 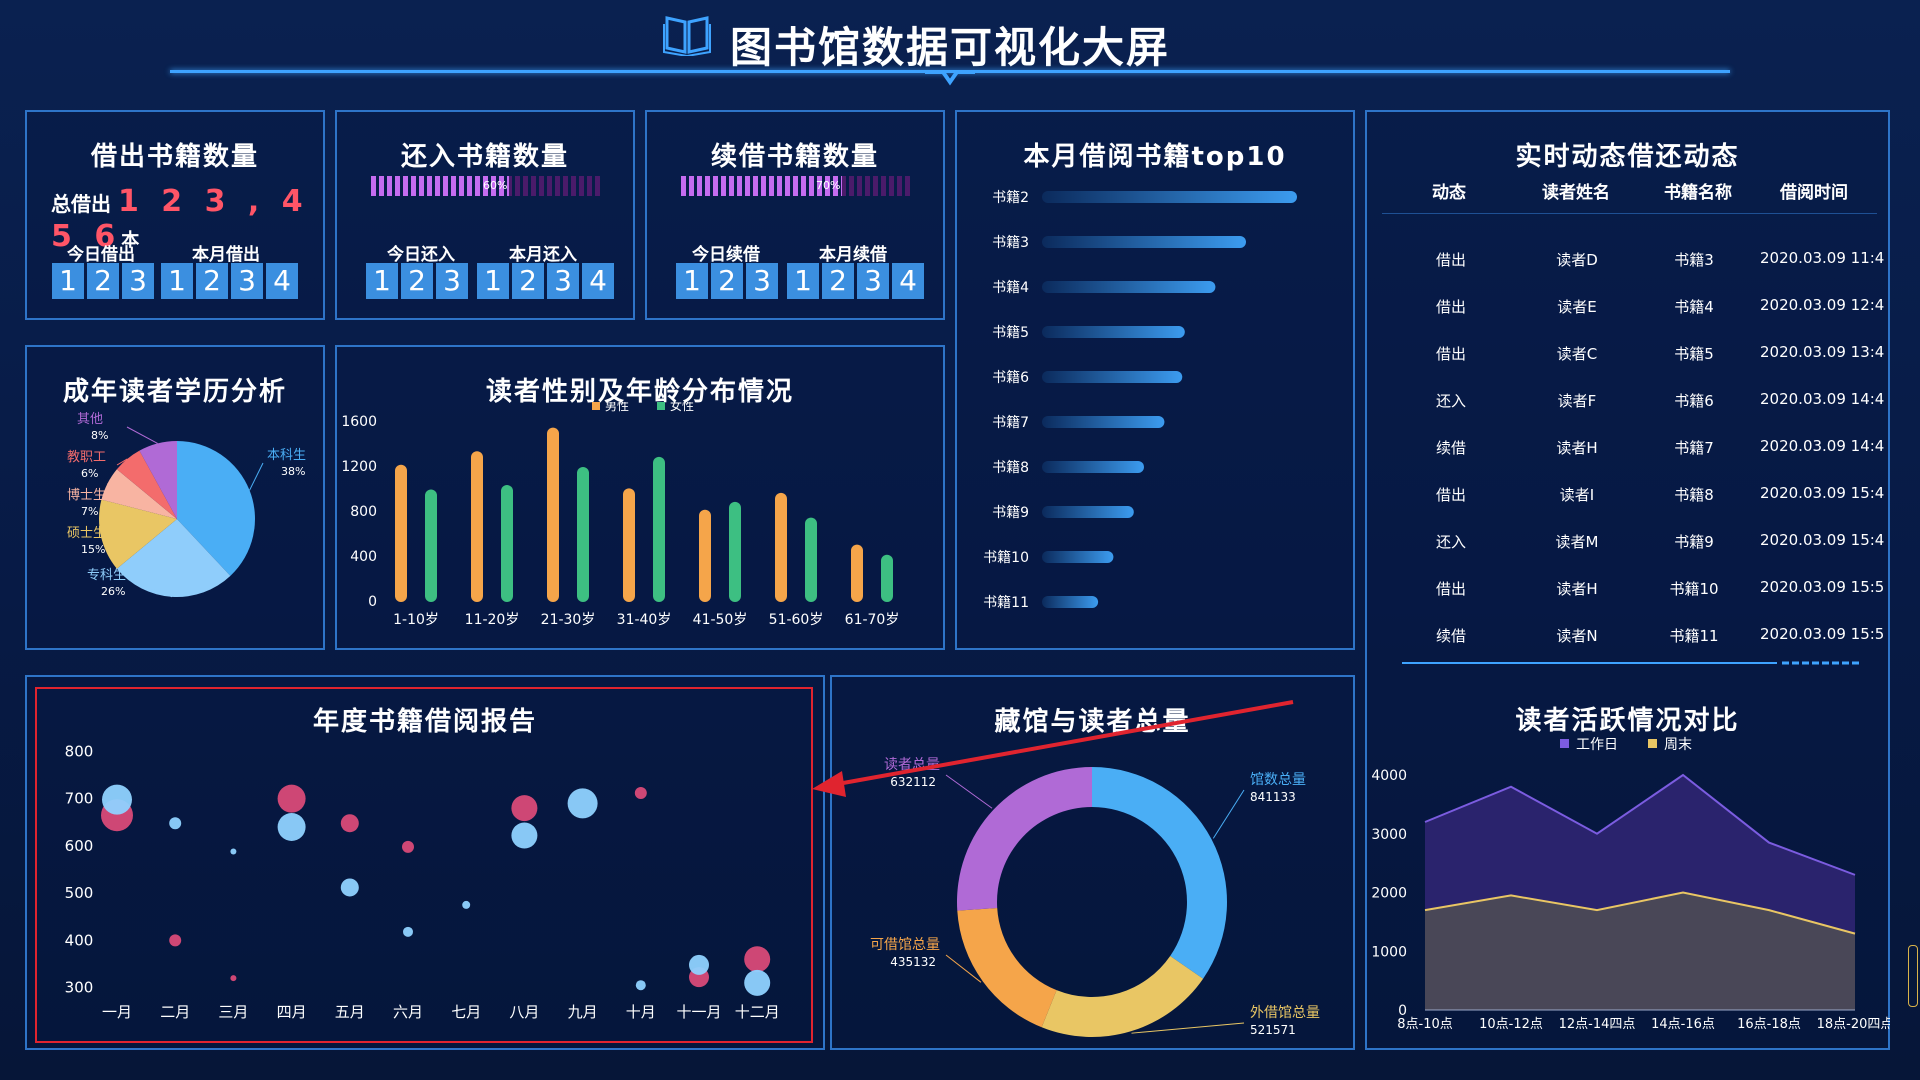 I want to click on digit: 2, so click(x=212, y=281).